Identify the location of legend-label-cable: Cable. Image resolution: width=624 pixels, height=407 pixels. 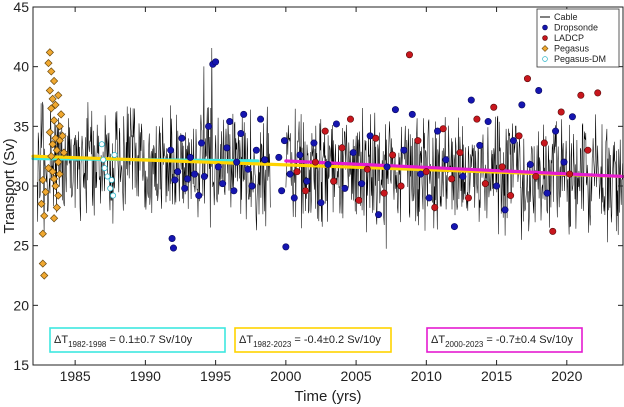
(566, 17).